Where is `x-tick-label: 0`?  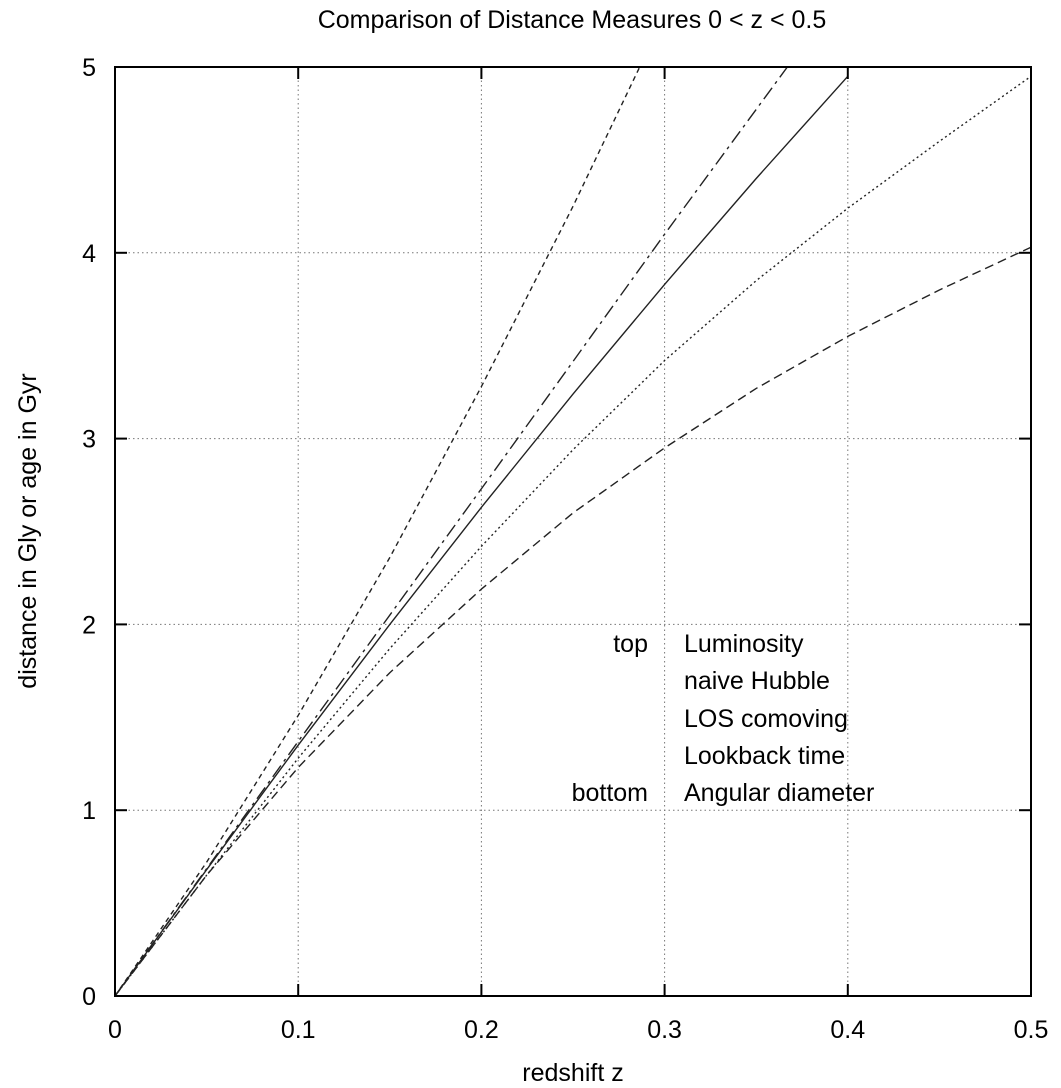 x-tick-label: 0 is located at coordinates (115, 1030).